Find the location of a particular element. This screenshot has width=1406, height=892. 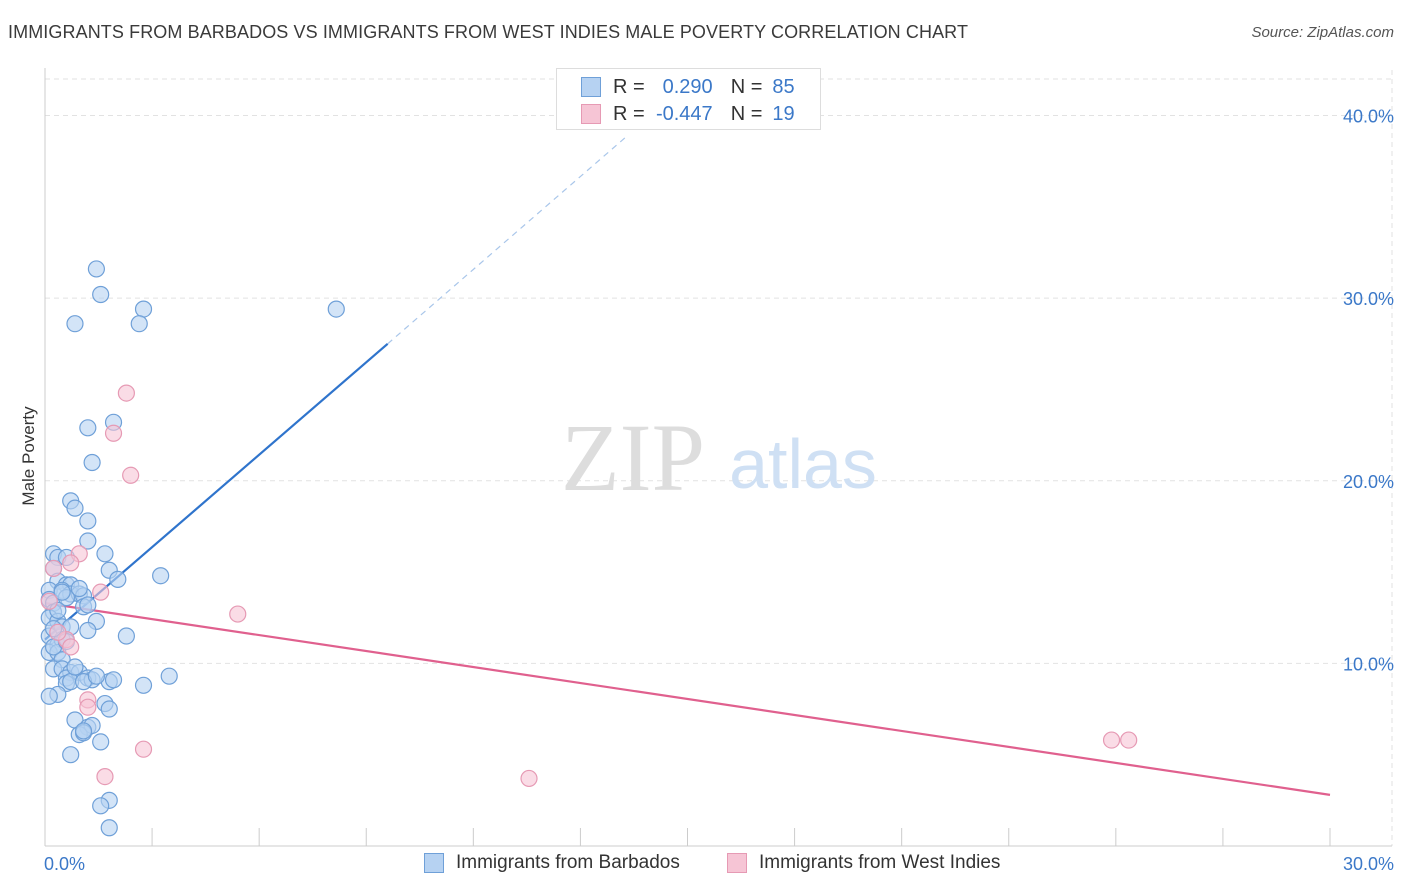

y-axis-title: Male Poverty is located at coordinates (28, 456).